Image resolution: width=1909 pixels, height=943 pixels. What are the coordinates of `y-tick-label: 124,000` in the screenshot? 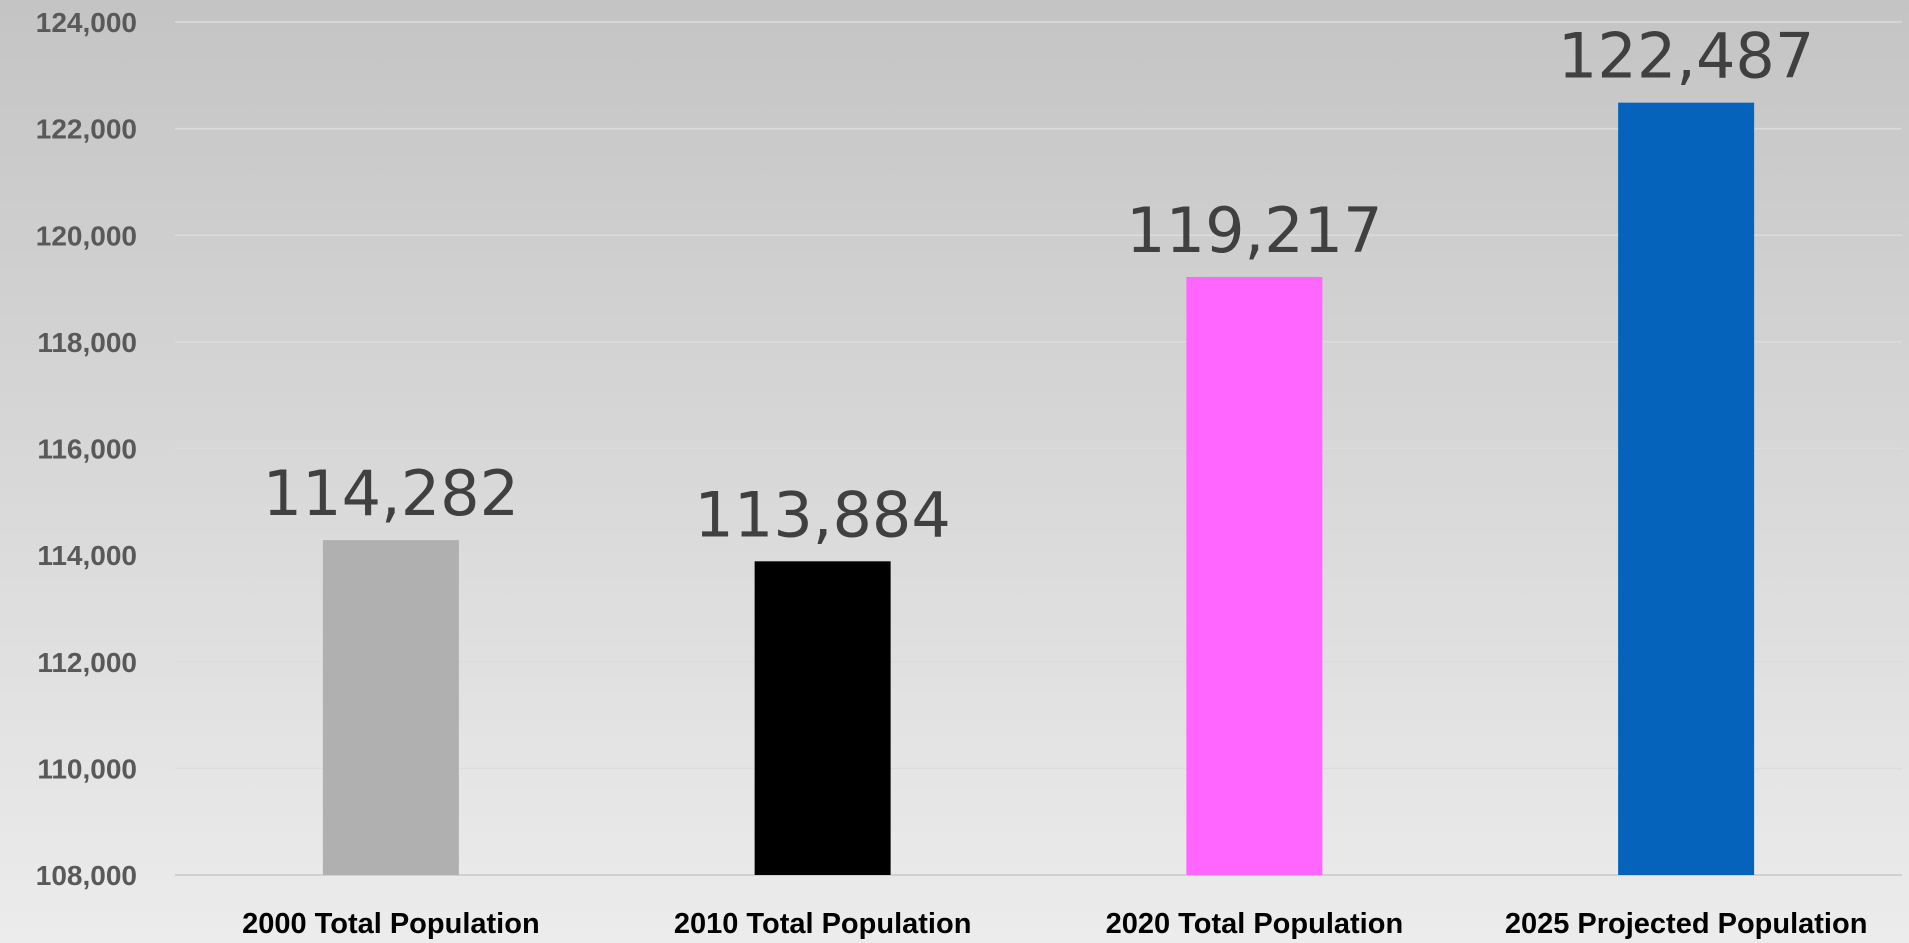 It's located at (86, 22).